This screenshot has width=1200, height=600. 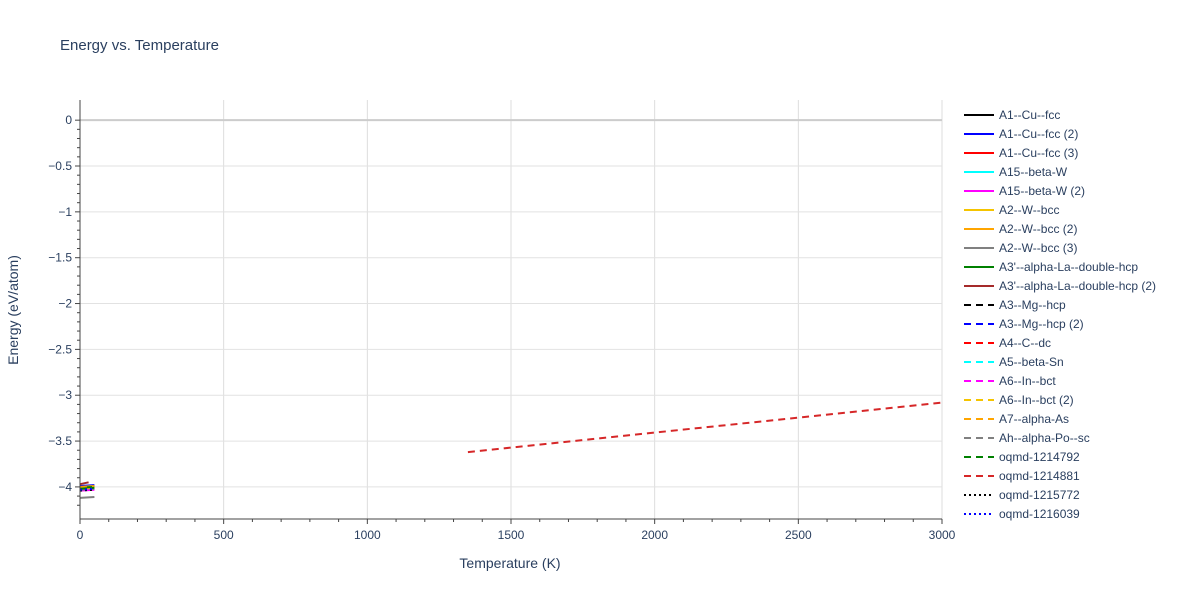 What do you see at coordinates (1039, 495) in the screenshot?
I see `legend-label: oqmd-1215772` at bounding box center [1039, 495].